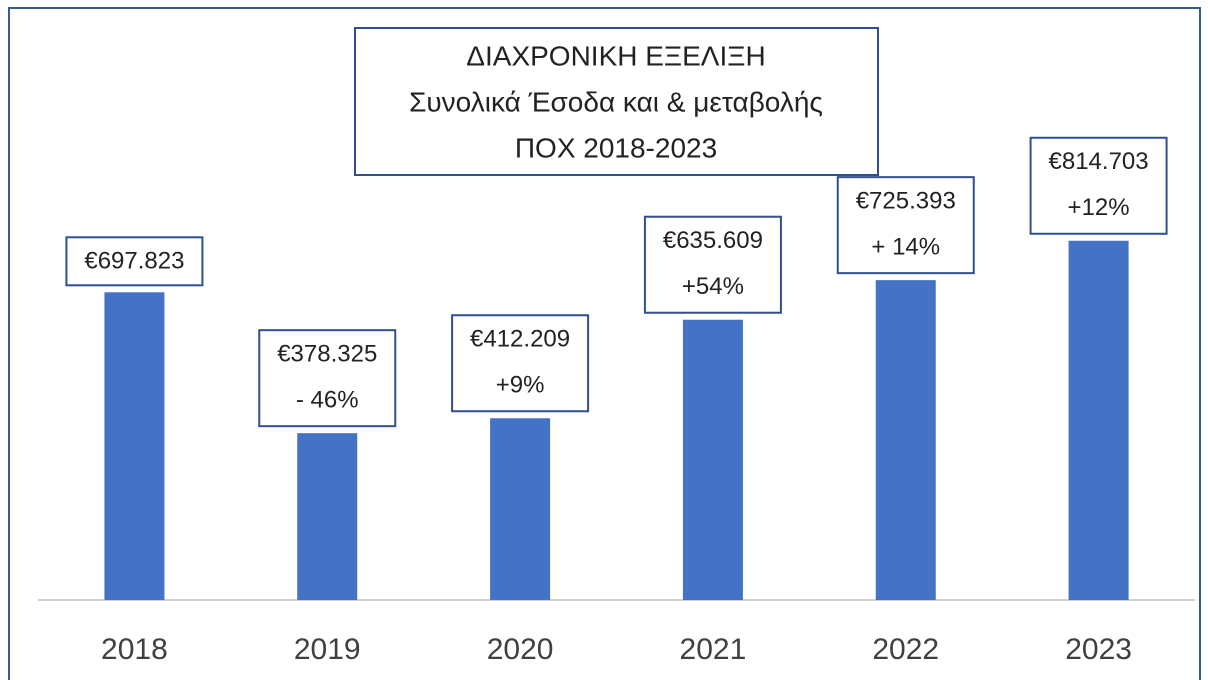 The height and width of the screenshot is (680, 1208). I want to click on x-tick-label: 2022, so click(905, 649).